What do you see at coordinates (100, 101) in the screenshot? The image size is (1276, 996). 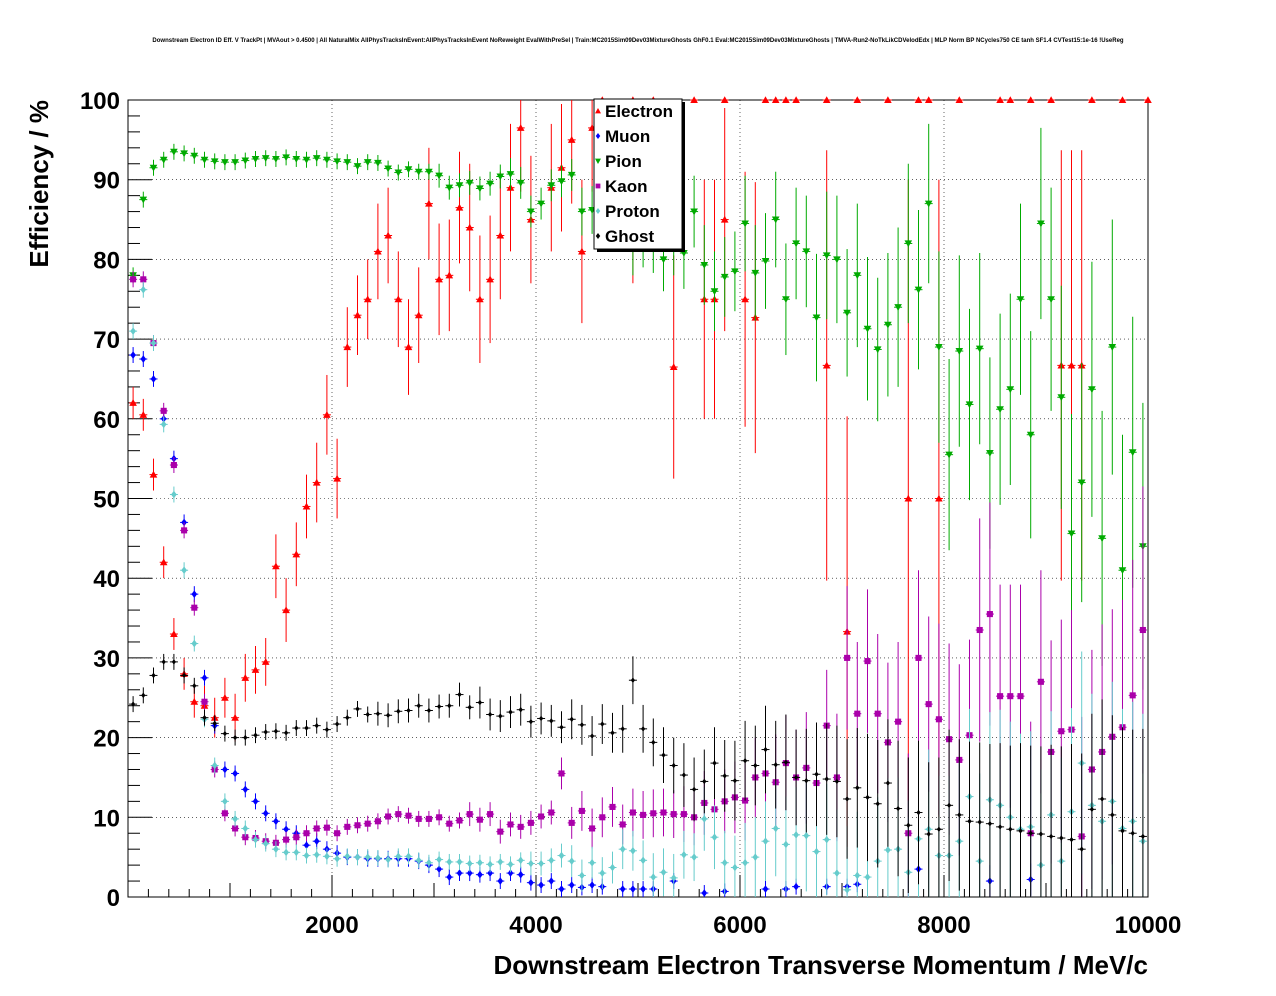 I see `y-tick-label: 100` at bounding box center [100, 101].